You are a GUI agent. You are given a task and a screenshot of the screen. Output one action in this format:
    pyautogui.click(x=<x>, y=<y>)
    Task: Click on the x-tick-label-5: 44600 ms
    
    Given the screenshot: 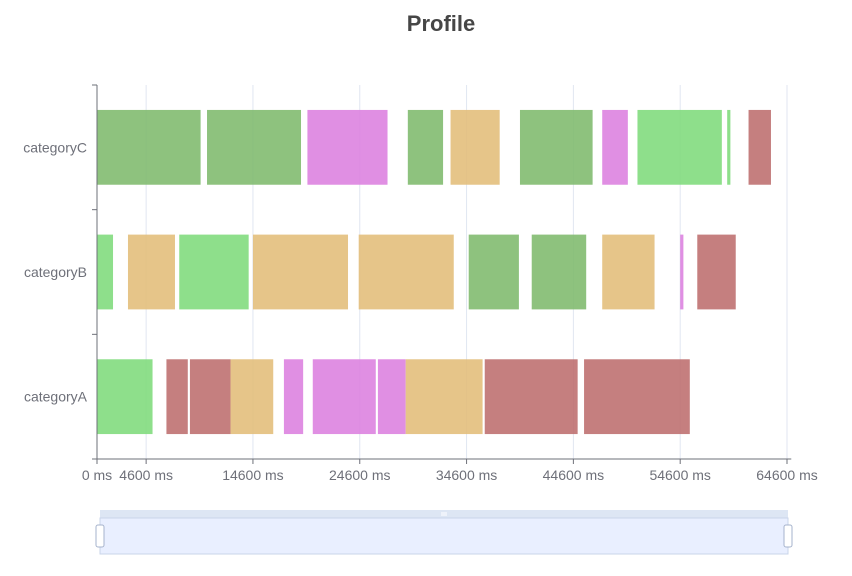 What is the action you would take?
    pyautogui.click(x=573, y=475)
    